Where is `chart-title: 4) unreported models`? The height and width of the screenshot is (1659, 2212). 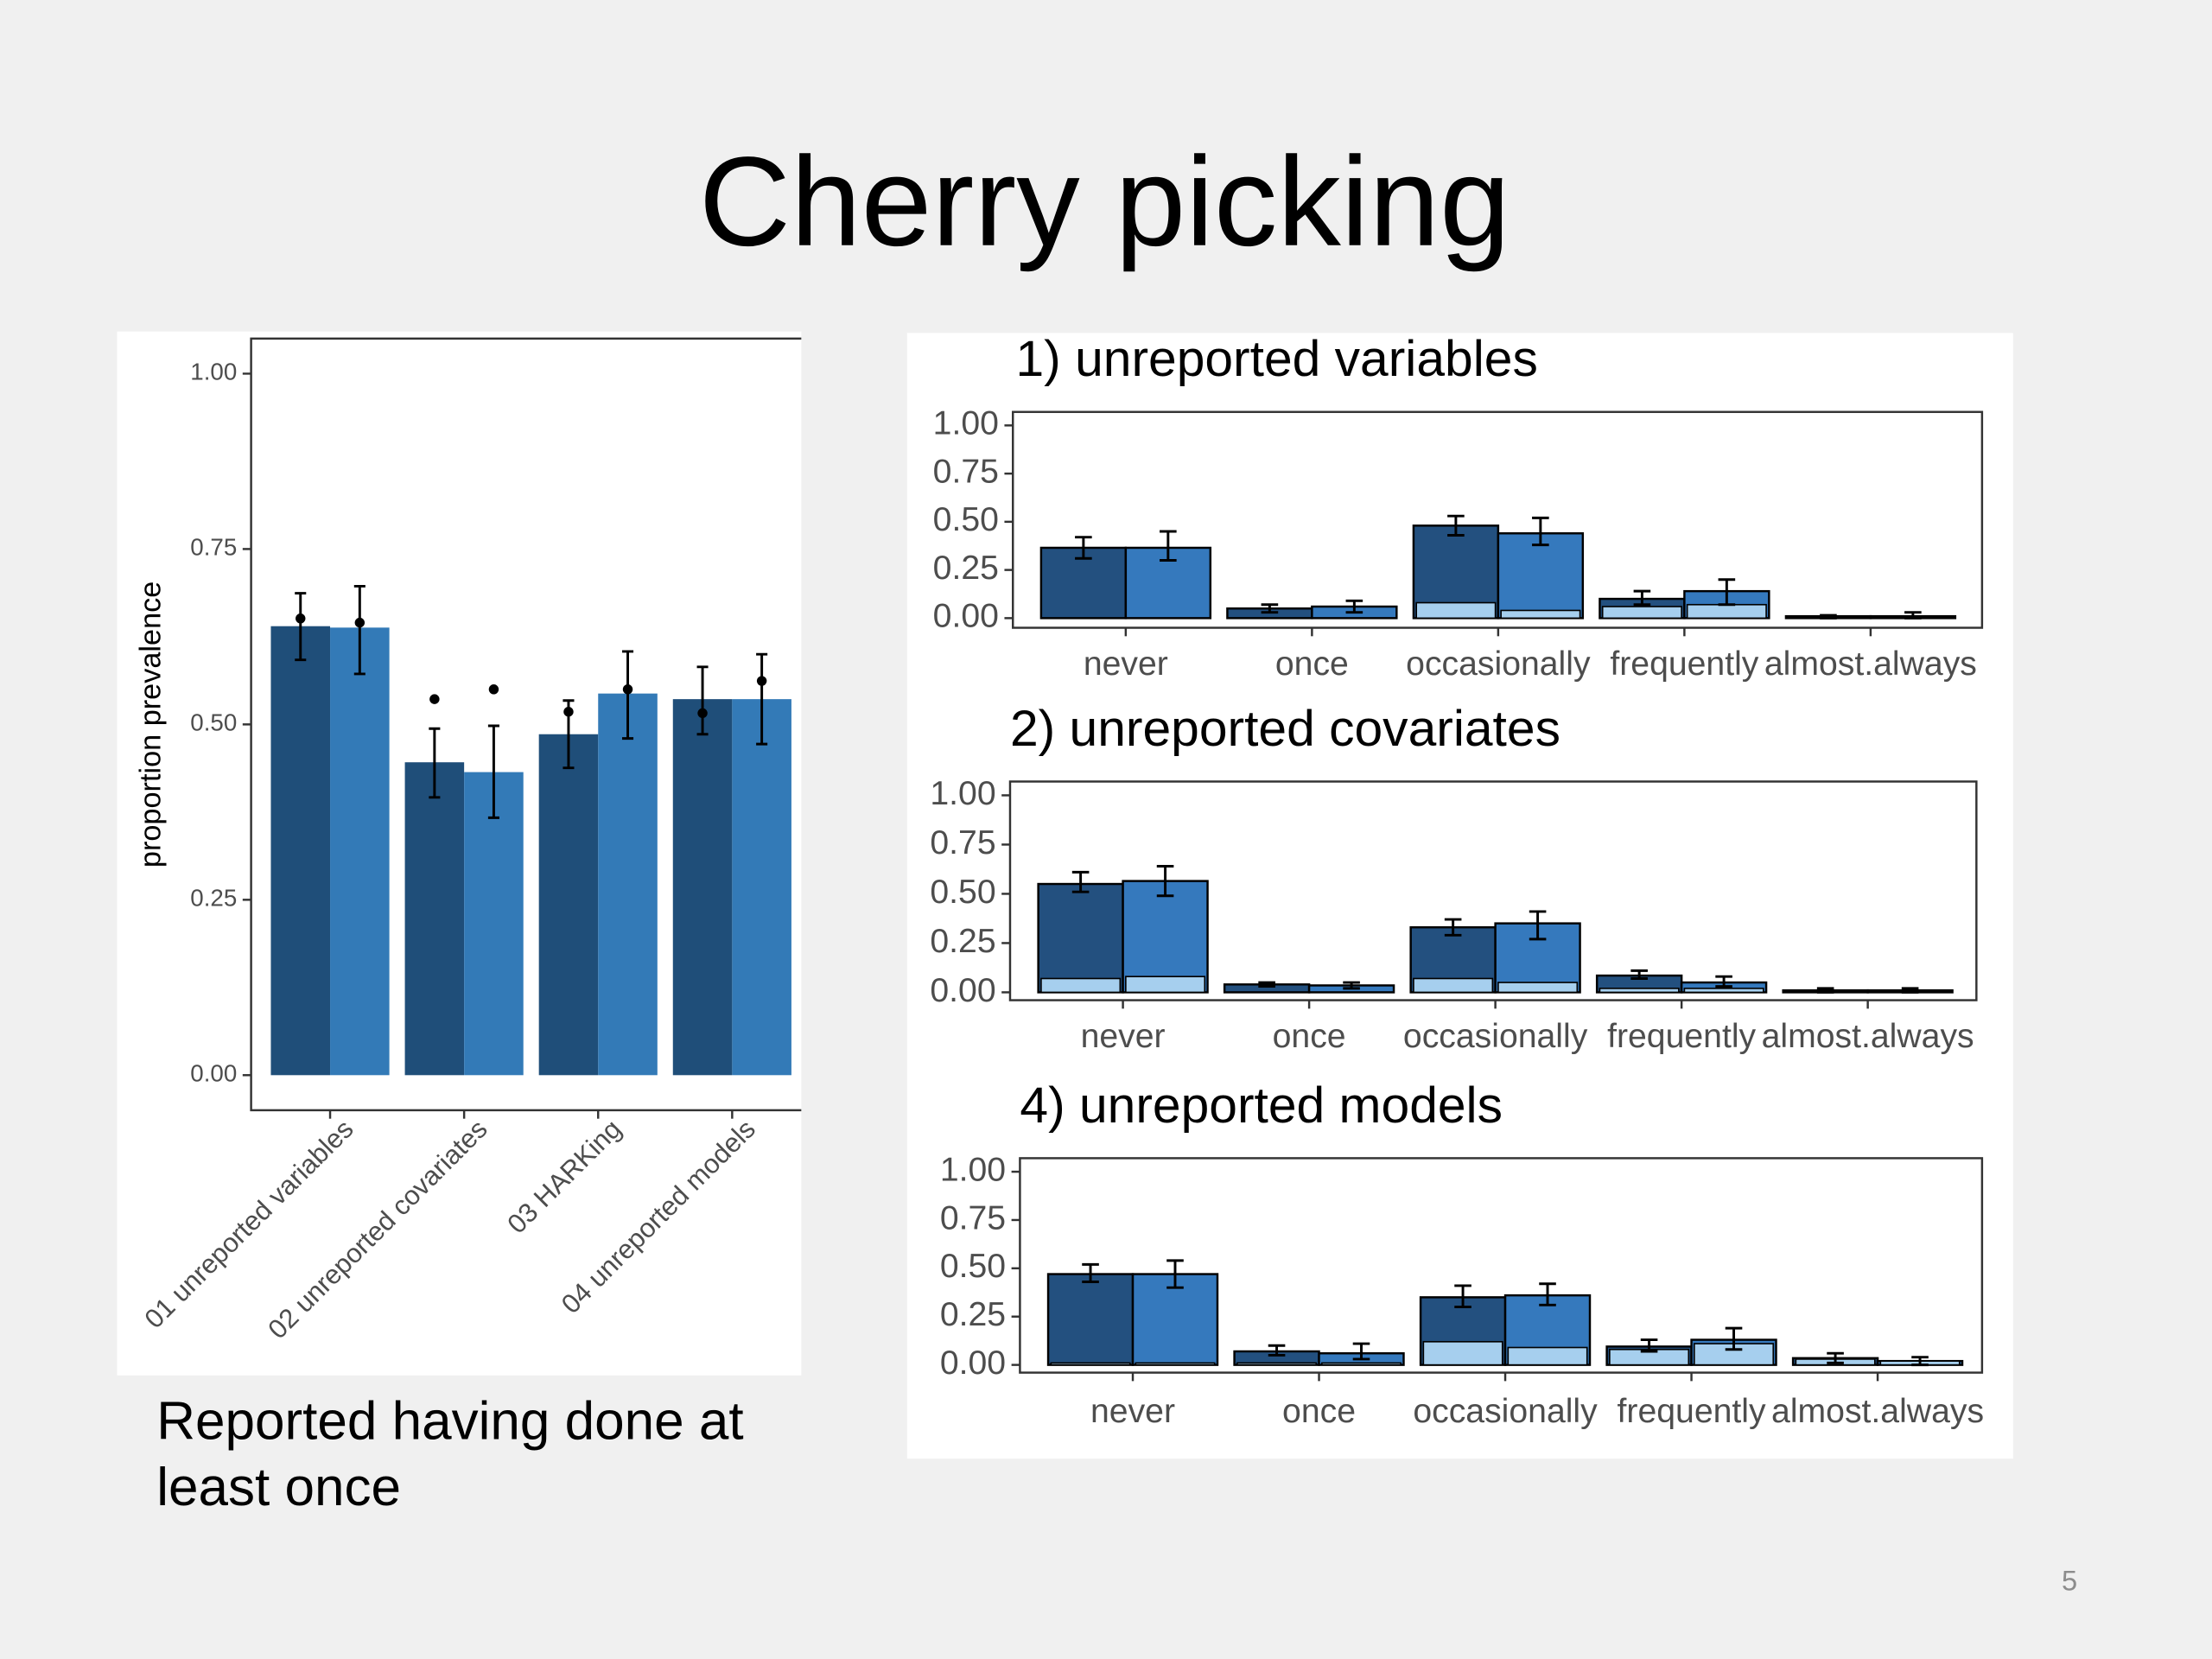
chart-title: 4) unreported models is located at coordinates (1261, 1105).